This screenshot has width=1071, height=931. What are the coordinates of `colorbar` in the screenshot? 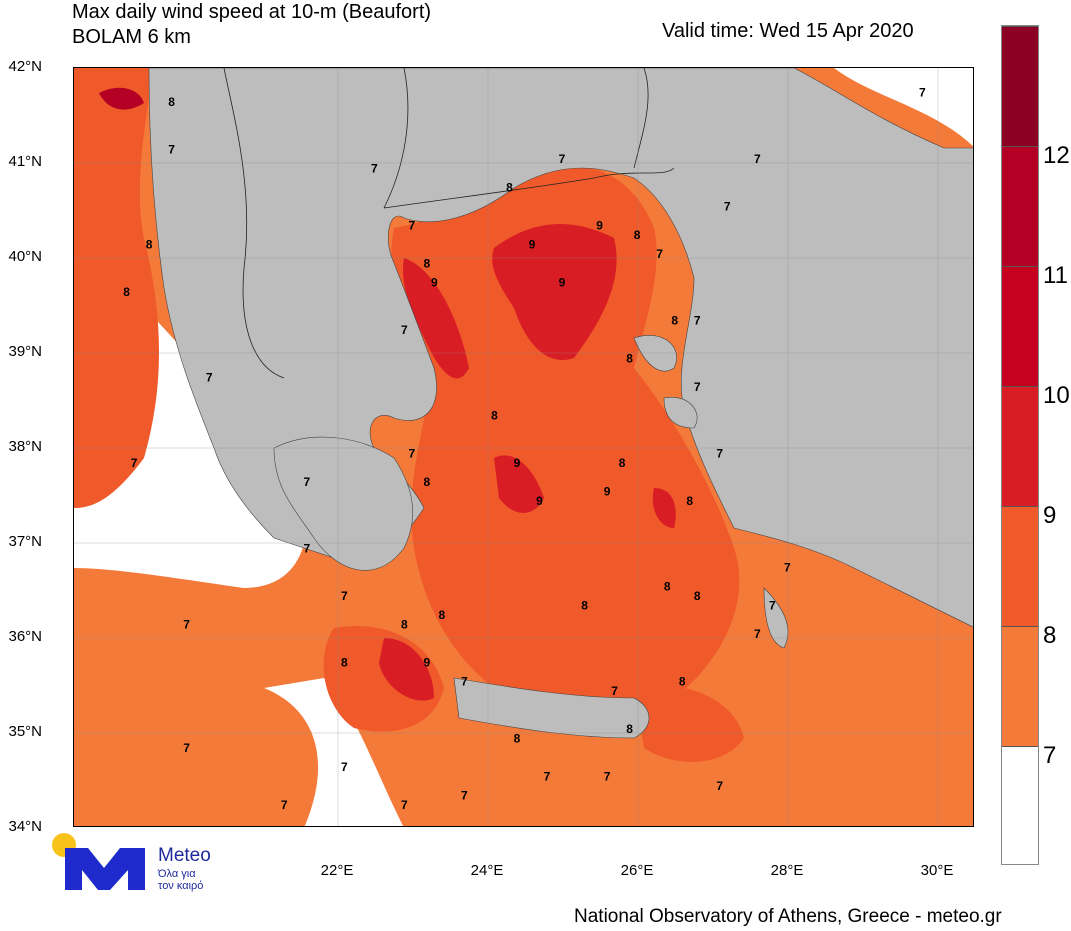 It's located at (1020, 445).